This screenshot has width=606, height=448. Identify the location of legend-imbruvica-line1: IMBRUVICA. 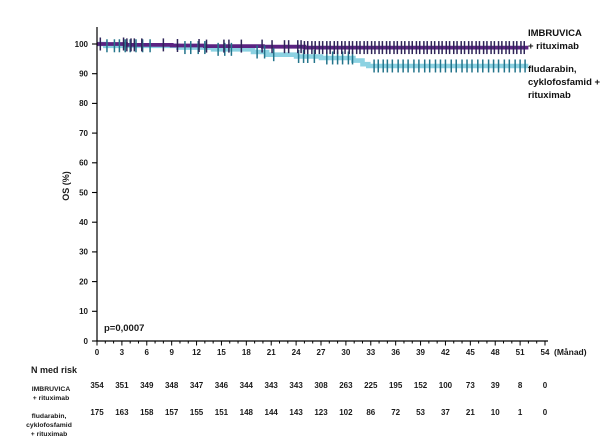
(555, 33).